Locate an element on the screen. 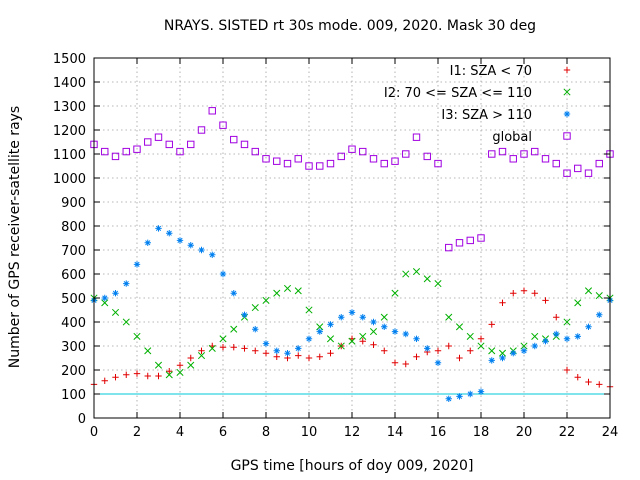 This screenshot has height=480, width=640. y-tick-label: 1300 is located at coordinates (69, 107).